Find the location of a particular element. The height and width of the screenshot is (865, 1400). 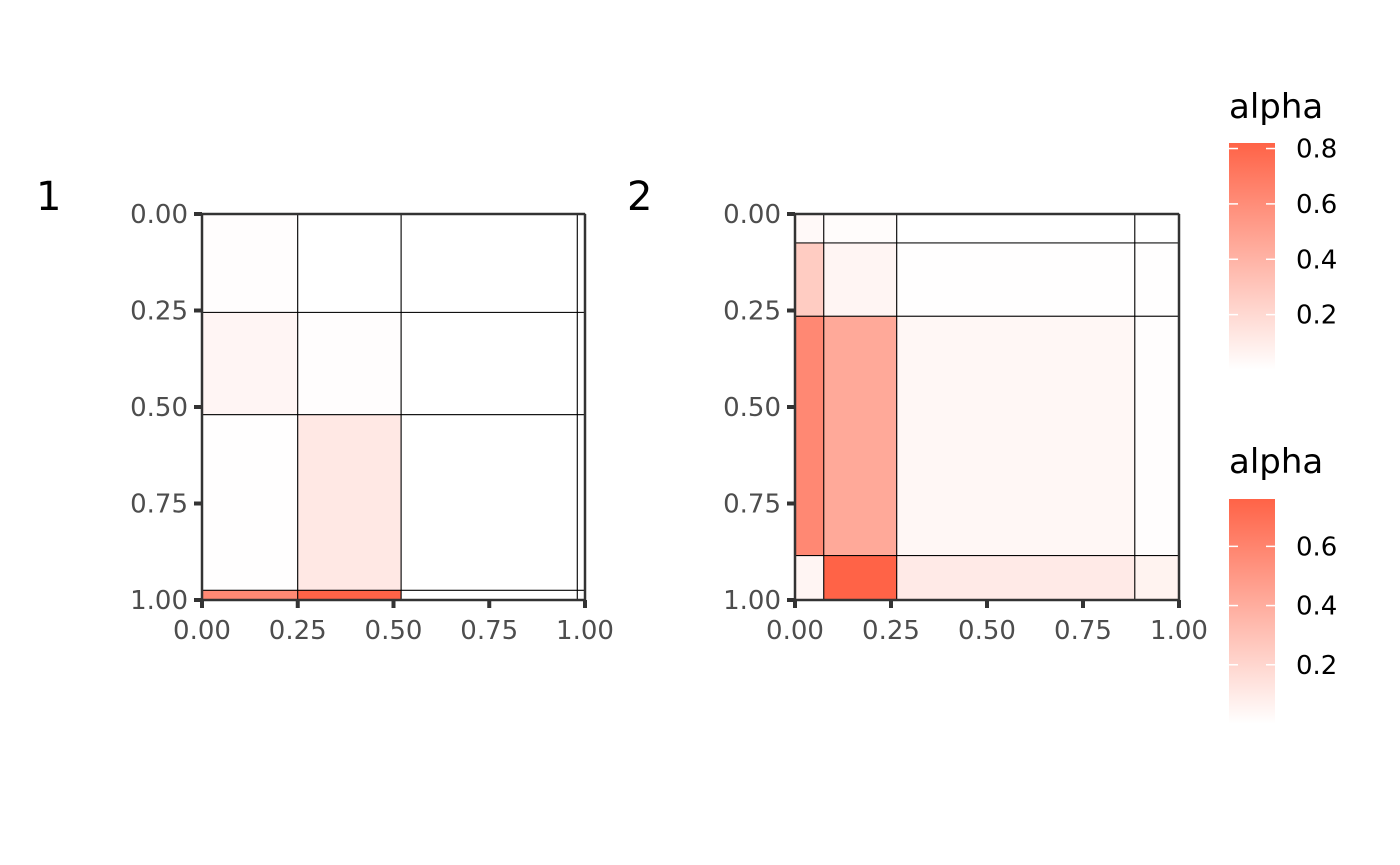

panel-tag-1: 1 is located at coordinates (48, 197).